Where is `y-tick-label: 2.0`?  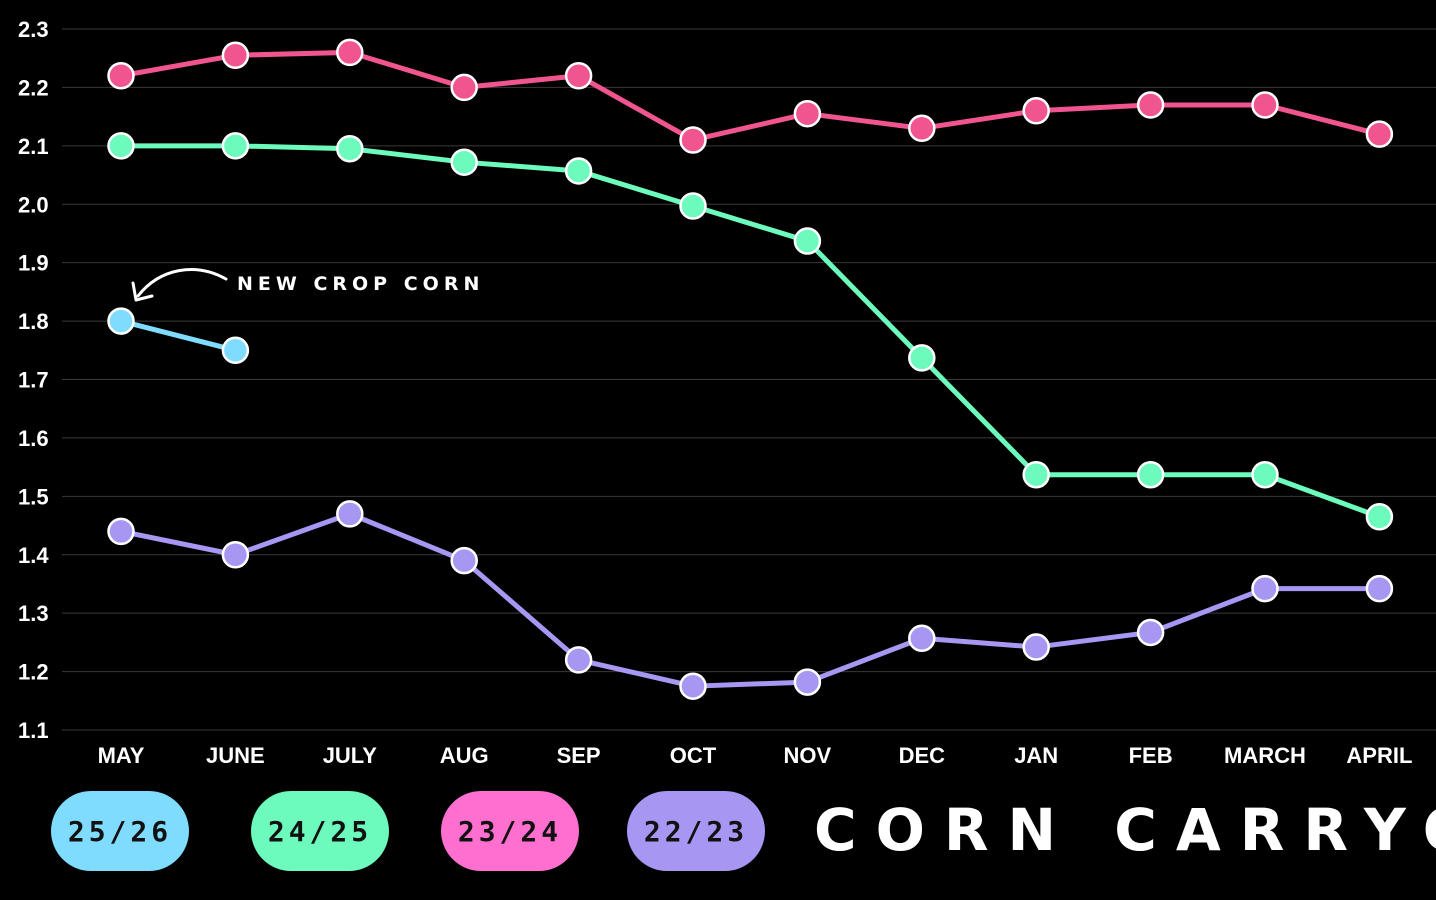 y-tick-label: 2.0 is located at coordinates (33, 204).